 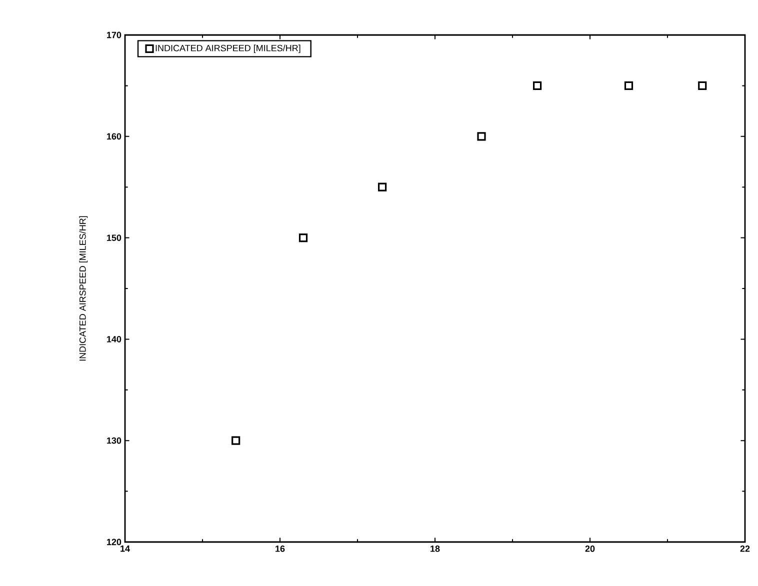 I want to click on x-tick-label: 20, so click(x=590, y=549).